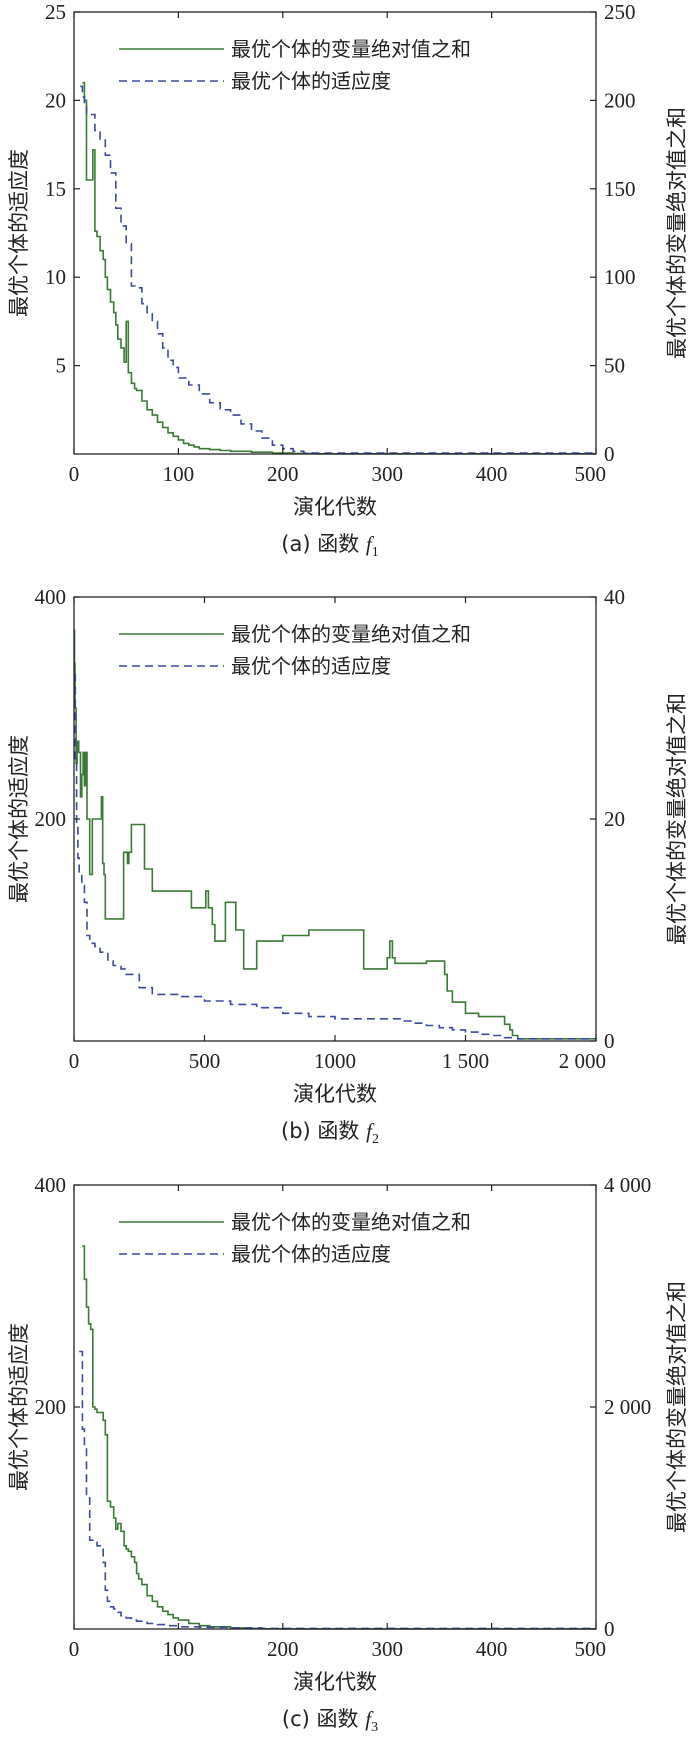  Describe the element at coordinates (55, 12) in the screenshot. I see `y-left-tick-label: 25` at that location.